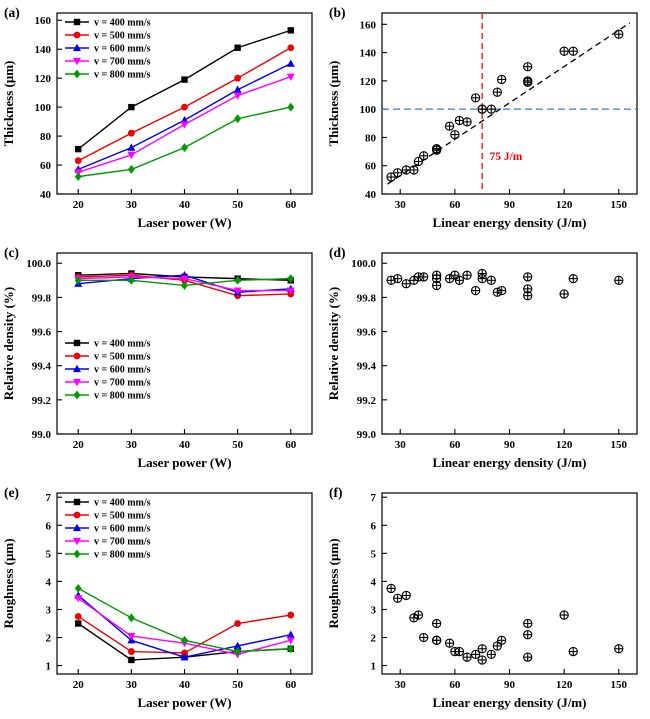 Image resolution: width=650 pixels, height=719 pixels. What do you see at coordinates (505, 157) in the screenshot?
I see `svg-text: 75 J/m` at bounding box center [505, 157].